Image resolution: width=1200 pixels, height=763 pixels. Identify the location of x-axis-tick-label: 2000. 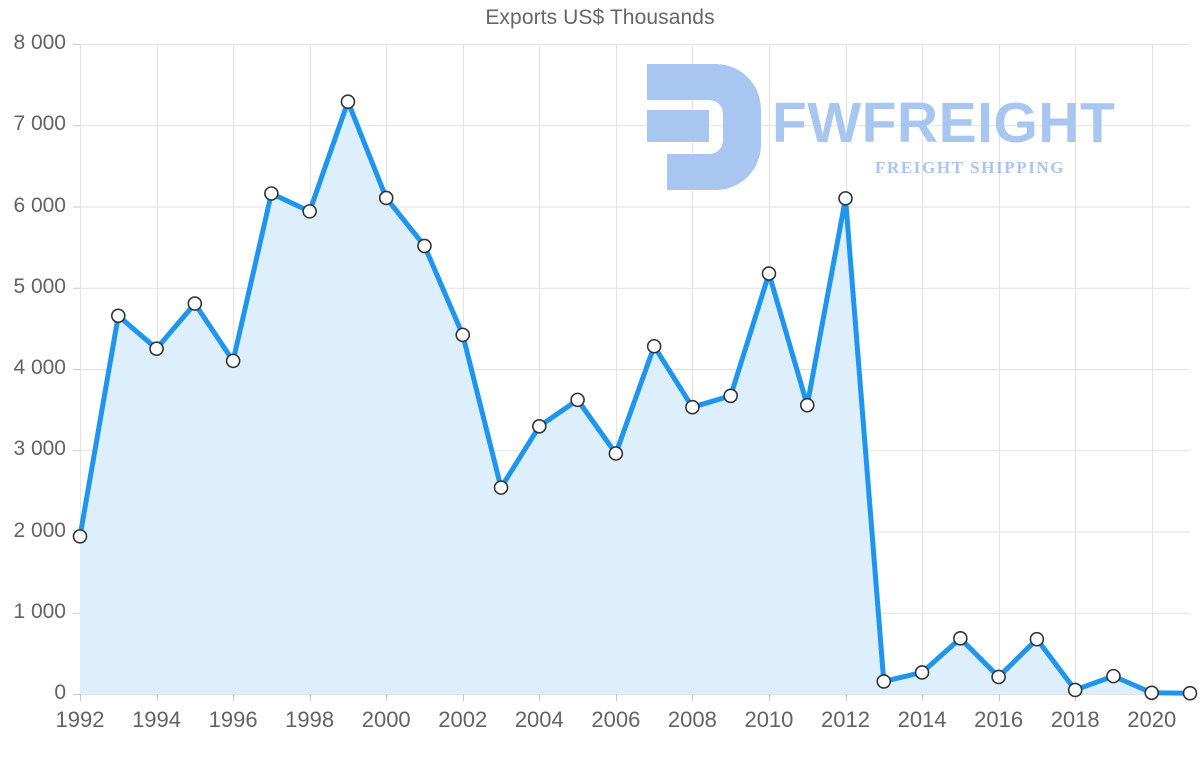
(386, 719).